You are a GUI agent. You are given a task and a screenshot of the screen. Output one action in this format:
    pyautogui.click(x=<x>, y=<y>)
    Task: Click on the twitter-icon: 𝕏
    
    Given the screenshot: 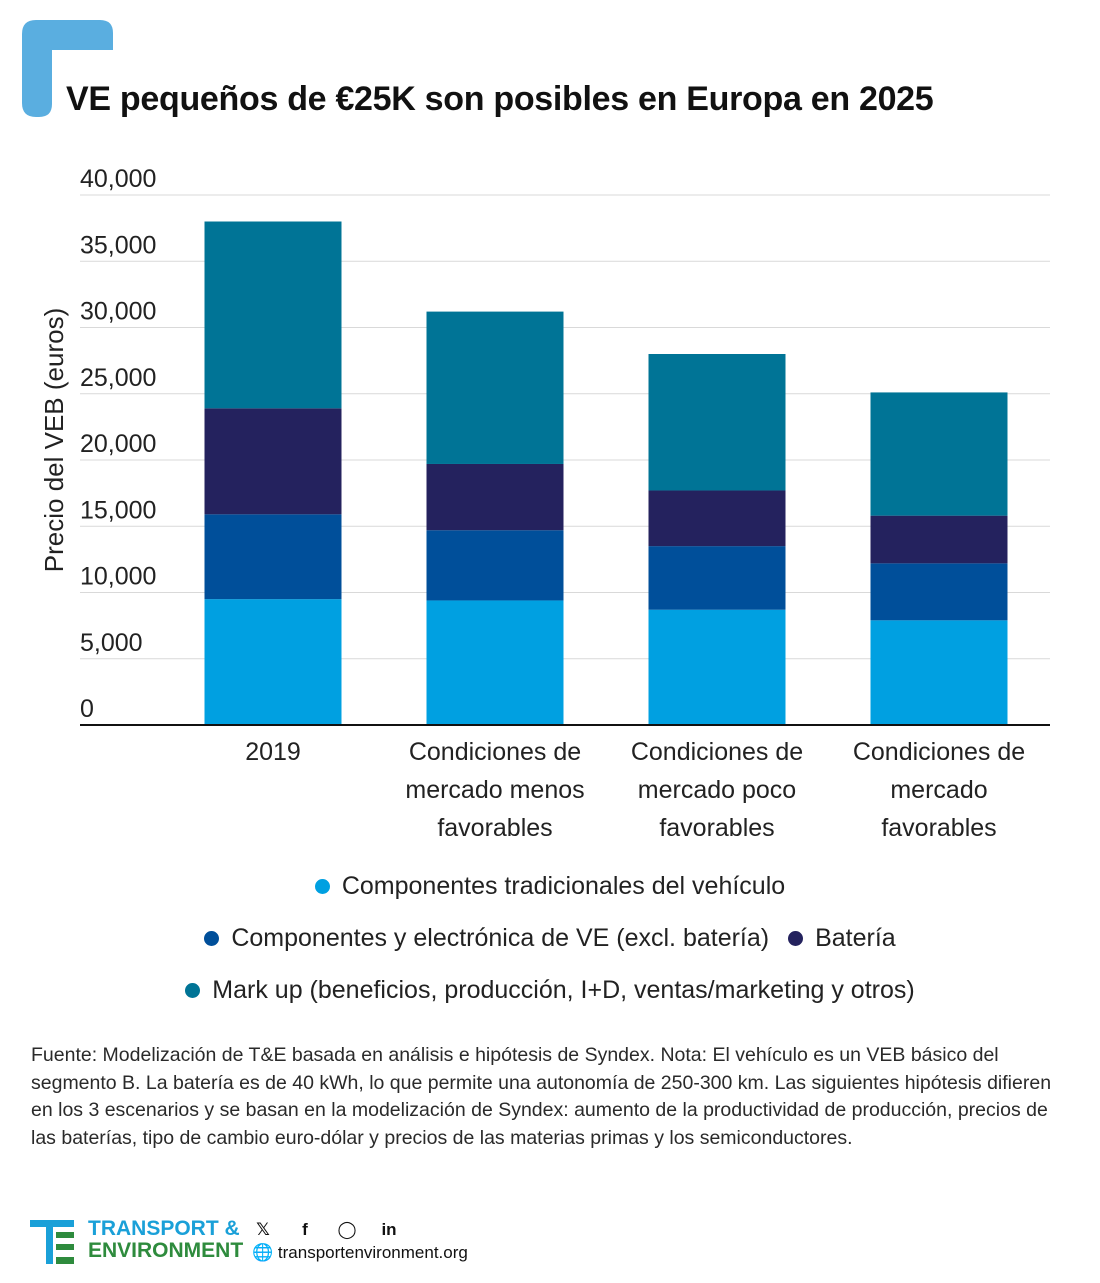 What is the action you would take?
    pyautogui.click(x=263, y=1229)
    